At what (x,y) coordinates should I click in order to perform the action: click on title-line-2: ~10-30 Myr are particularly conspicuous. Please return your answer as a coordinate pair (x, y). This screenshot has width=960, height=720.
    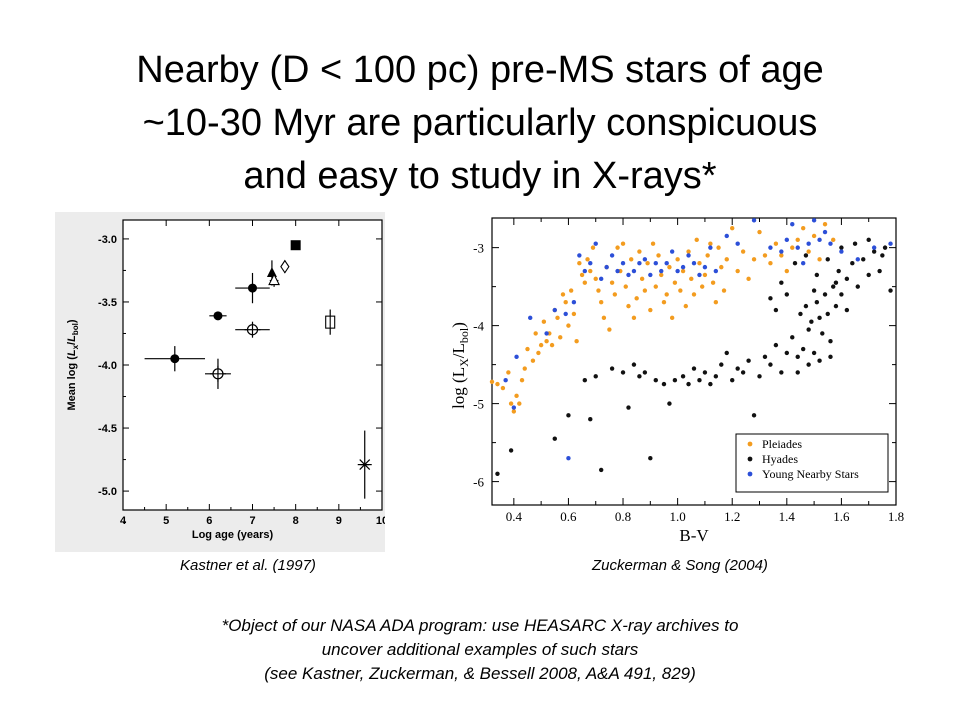
    Looking at the image, I should click on (480, 123).